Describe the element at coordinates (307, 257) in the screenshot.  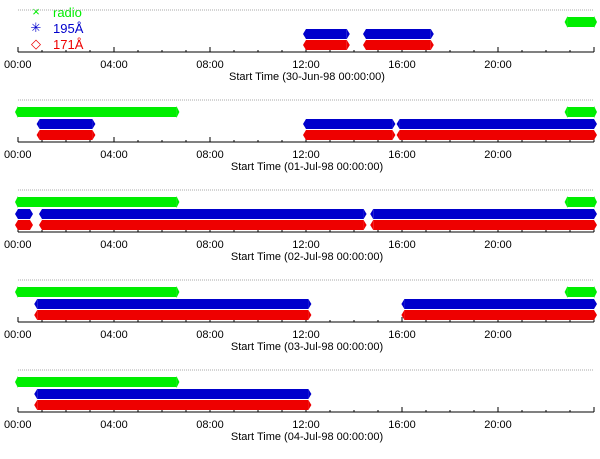
I see `x-axis-label: Start Time (02-Jul-98 00:00:00)` at that location.